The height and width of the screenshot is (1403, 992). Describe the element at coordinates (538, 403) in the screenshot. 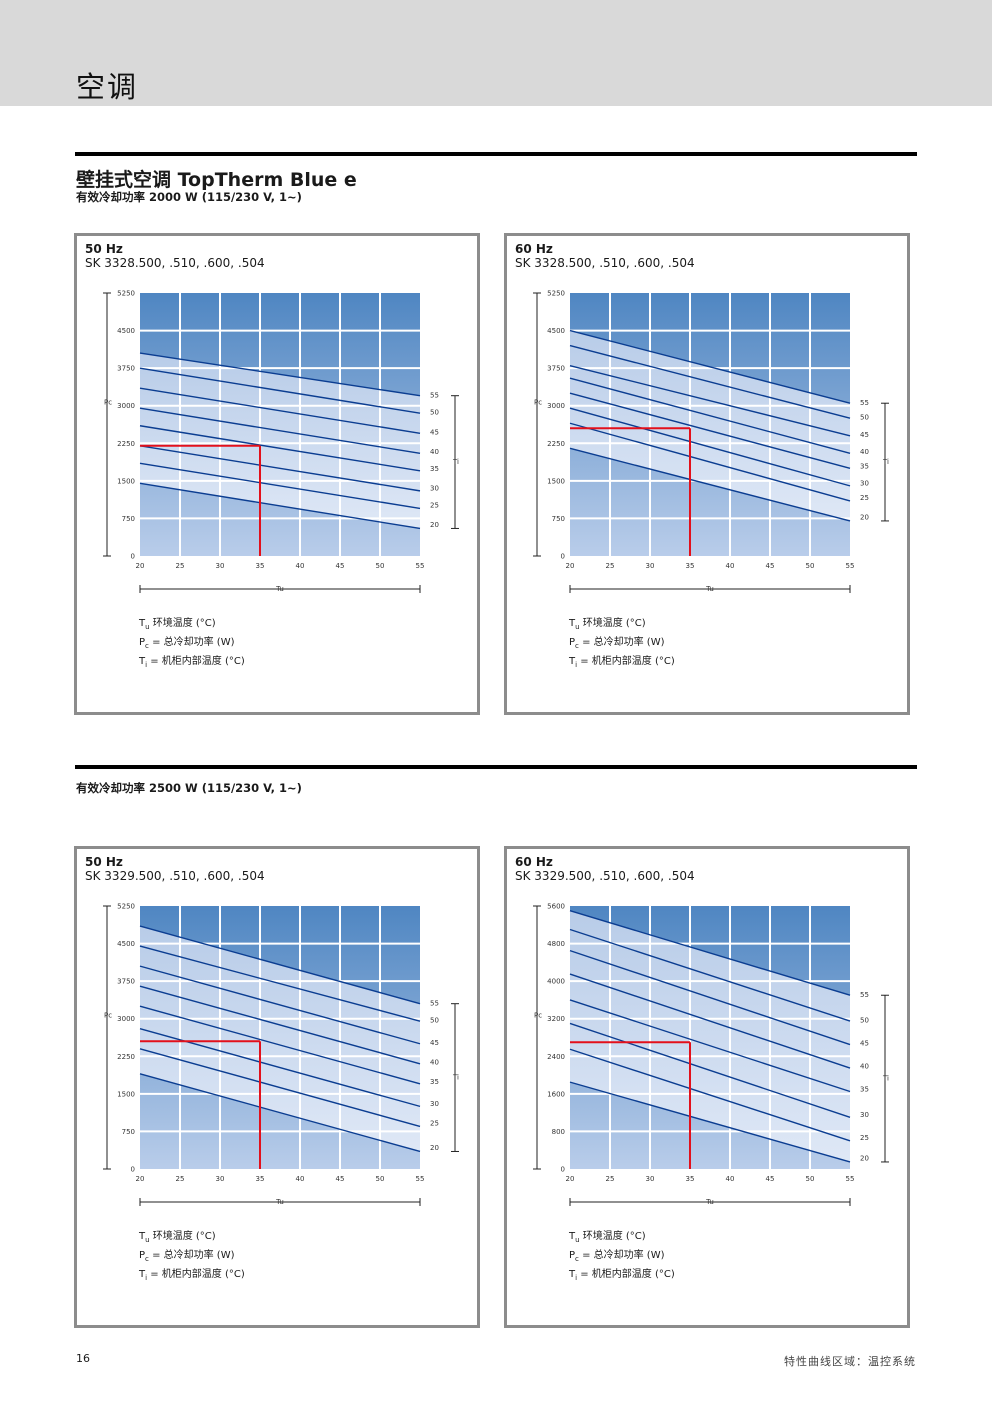

I see `y-axis-label: Pc` at that location.